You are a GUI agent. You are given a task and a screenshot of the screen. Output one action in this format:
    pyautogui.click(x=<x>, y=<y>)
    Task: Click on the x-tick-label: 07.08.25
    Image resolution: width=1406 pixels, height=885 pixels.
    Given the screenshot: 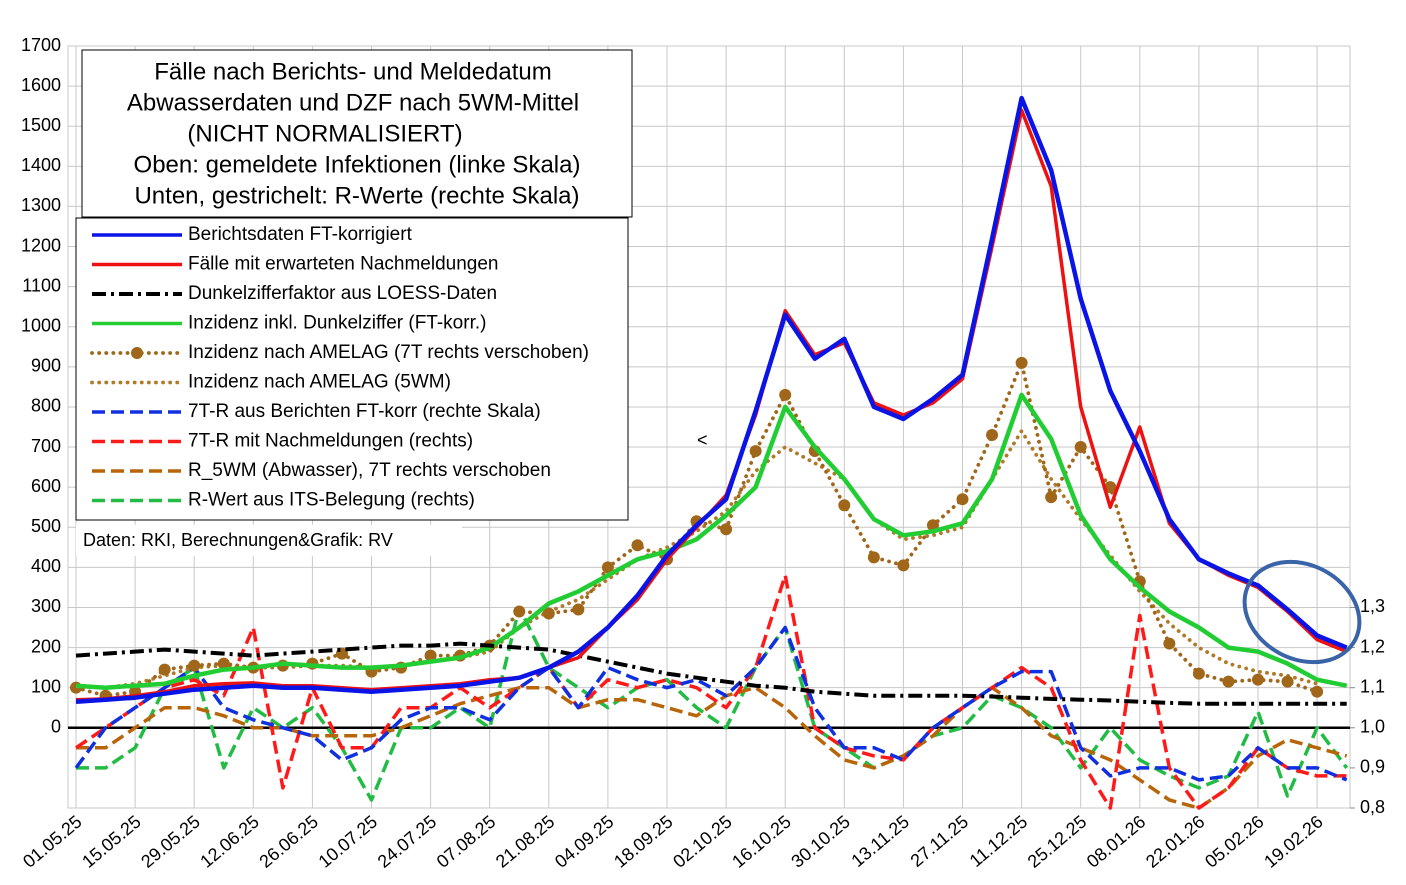 What is the action you would take?
    pyautogui.click(x=466, y=841)
    